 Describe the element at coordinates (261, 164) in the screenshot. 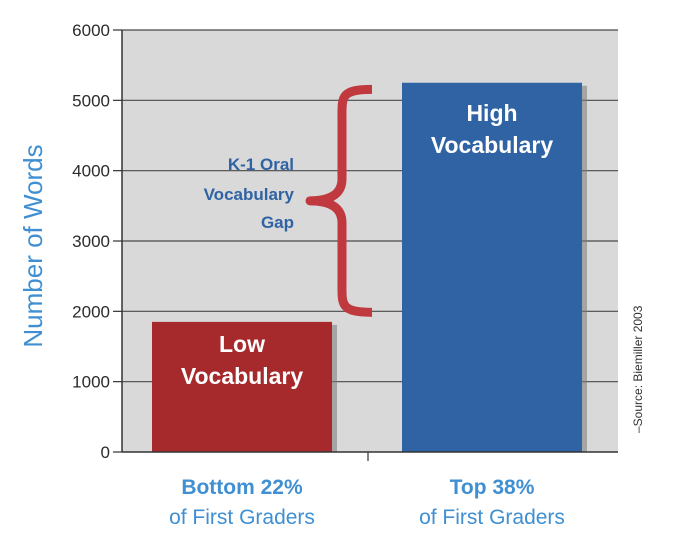

I see `gap-label-line-1: K-1 Oral` at that location.